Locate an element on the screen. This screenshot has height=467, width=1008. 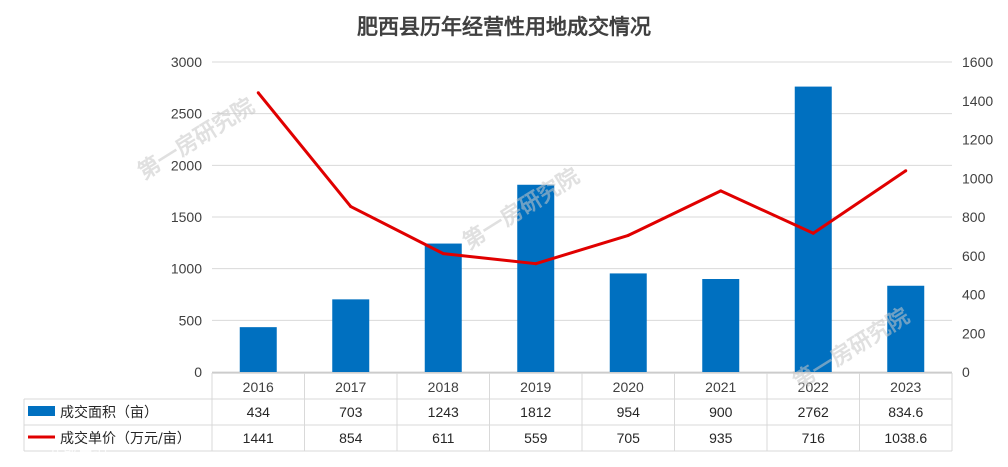
bar-2021 is located at coordinates (721, 325).